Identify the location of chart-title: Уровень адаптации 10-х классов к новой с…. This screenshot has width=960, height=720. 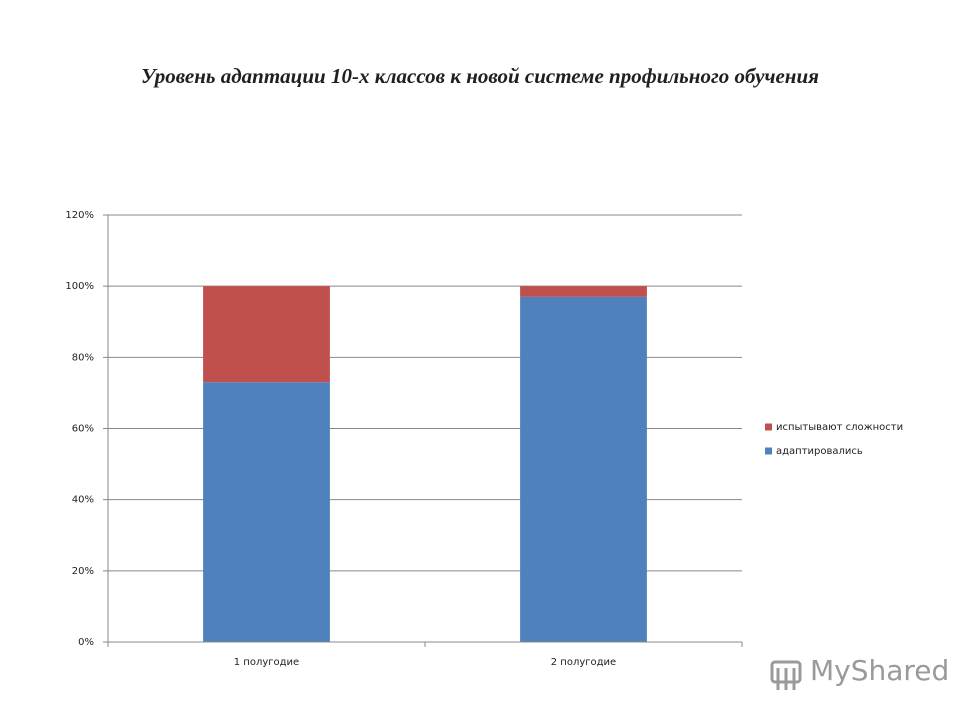
(480, 76).